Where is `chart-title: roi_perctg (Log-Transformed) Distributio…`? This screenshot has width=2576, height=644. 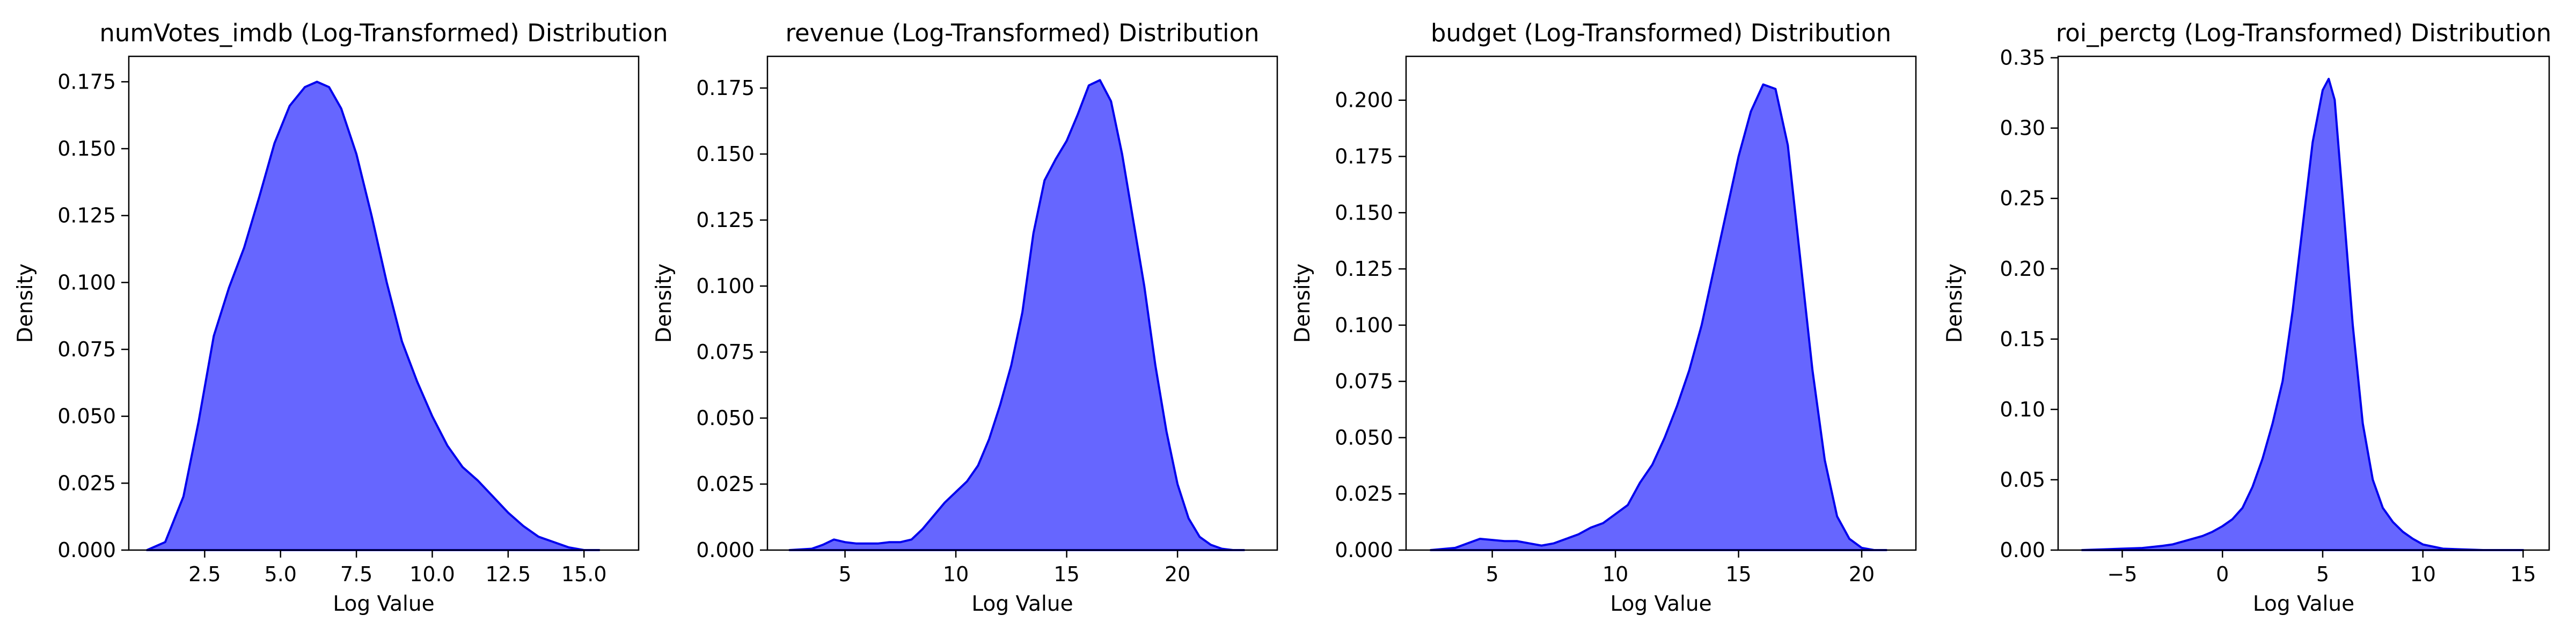
chart-title: roi_perctg (Log-Transformed) Distributio… is located at coordinates (2304, 33).